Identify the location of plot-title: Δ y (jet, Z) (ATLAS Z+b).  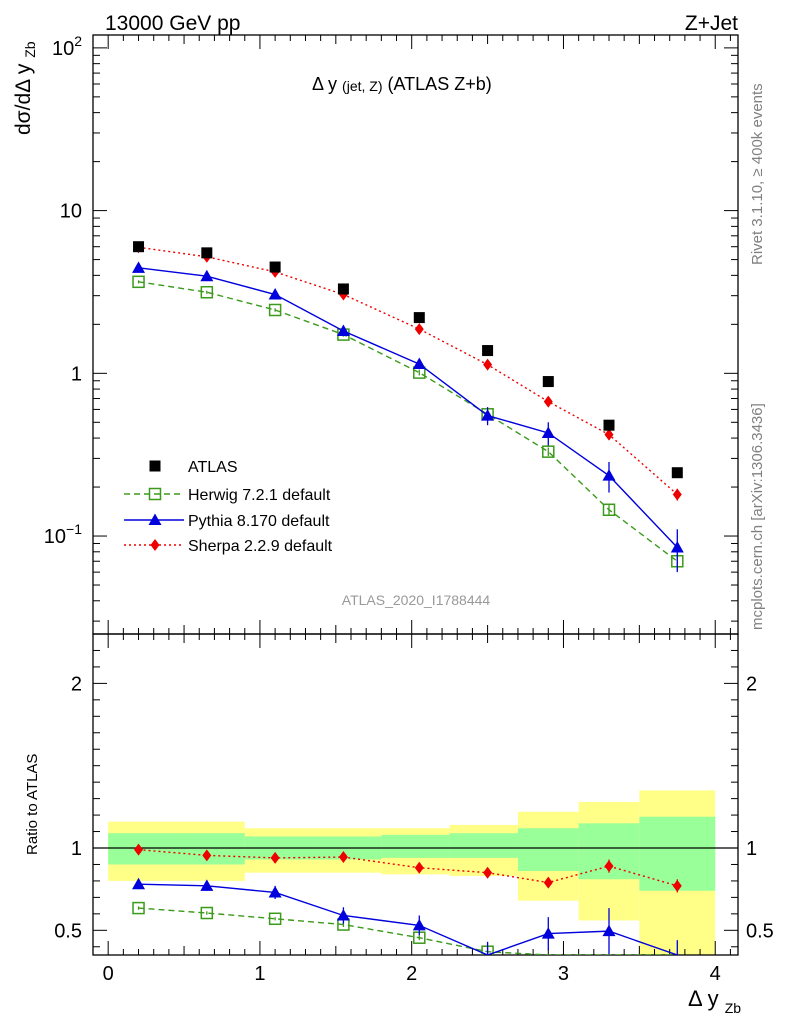
(402, 84).